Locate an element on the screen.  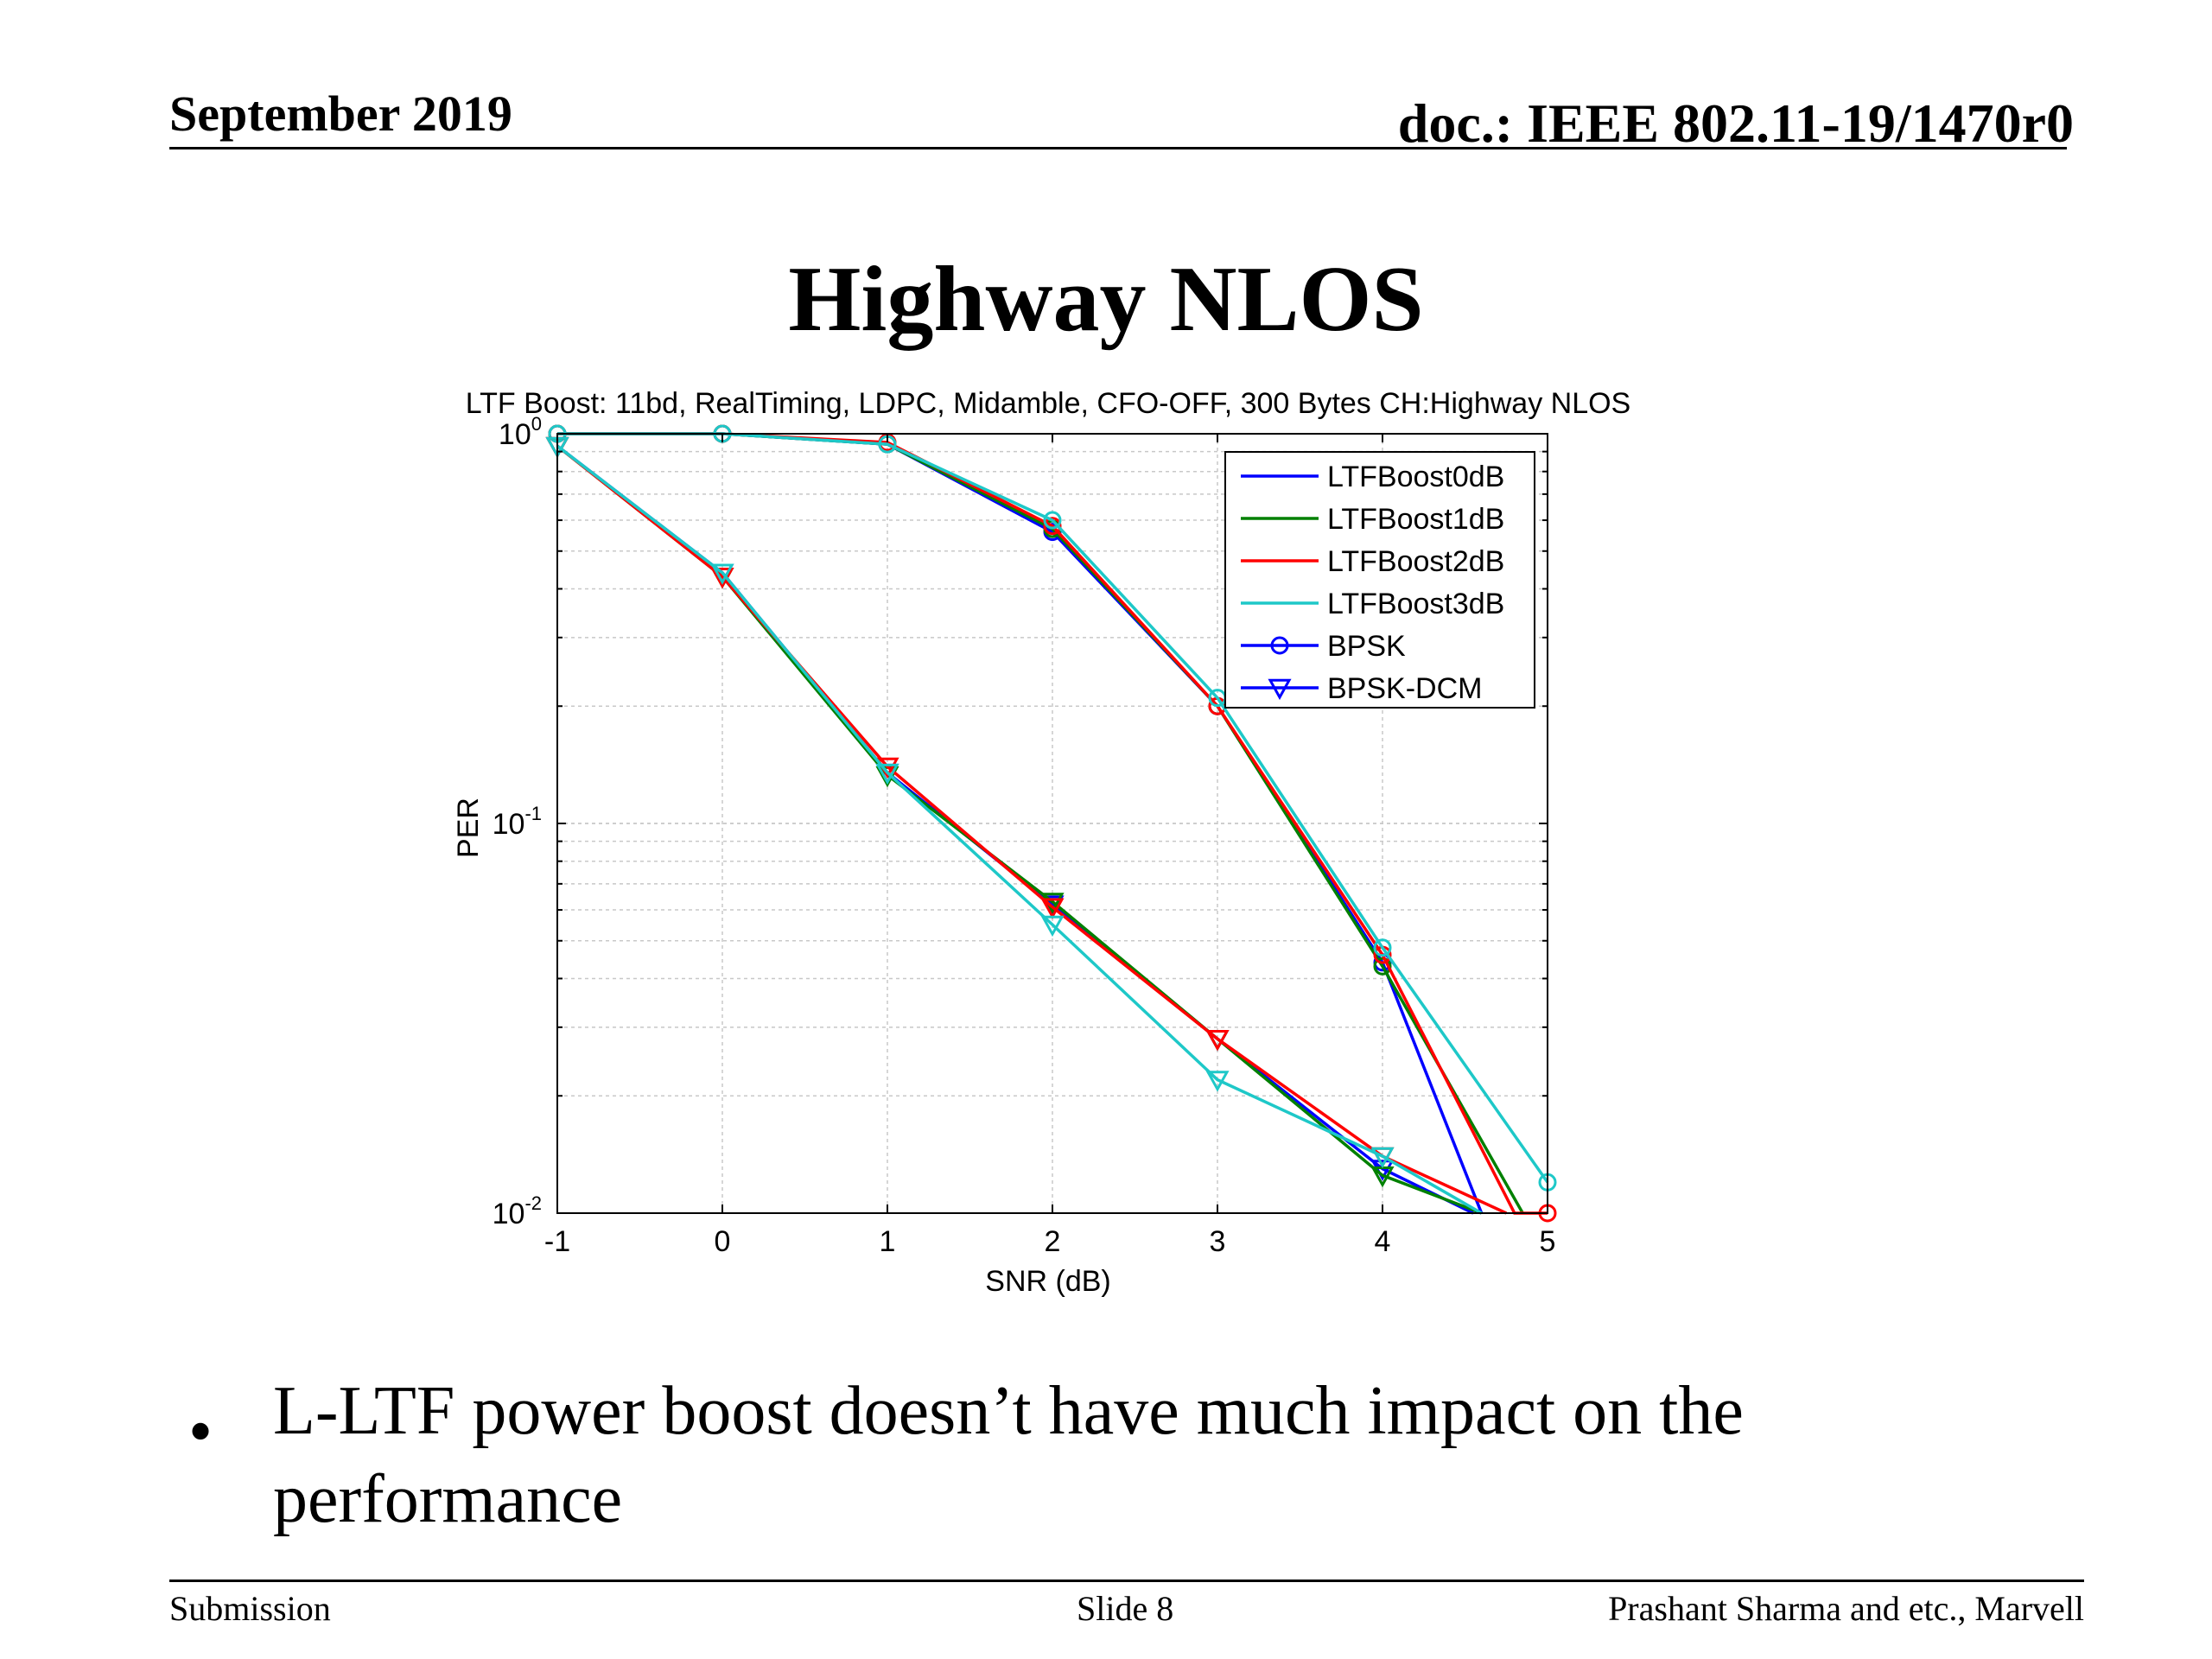
legend-label: LTFBoost0dB is located at coordinates (1415, 477).